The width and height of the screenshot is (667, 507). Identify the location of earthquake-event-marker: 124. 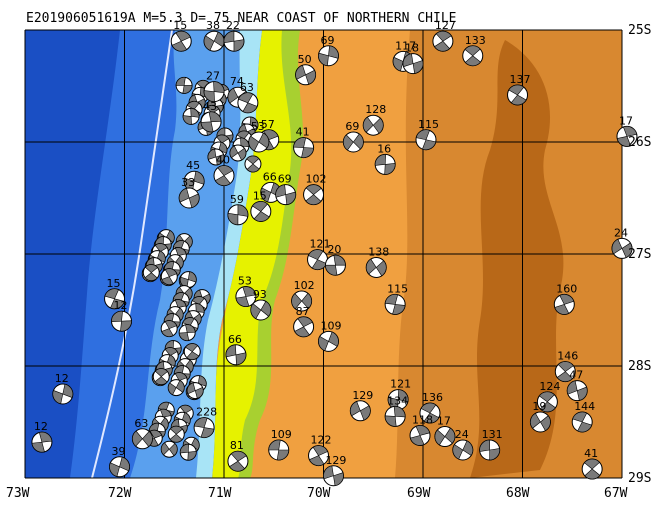
(548, 396).